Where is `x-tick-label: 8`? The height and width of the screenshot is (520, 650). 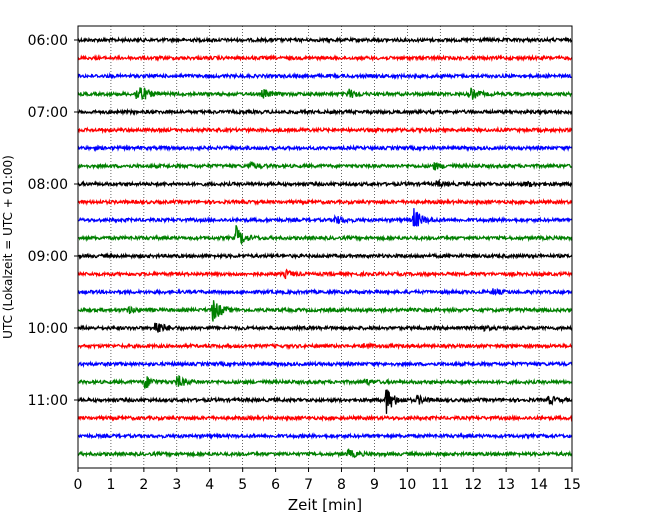 x-tick-label: 8 is located at coordinates (341, 485).